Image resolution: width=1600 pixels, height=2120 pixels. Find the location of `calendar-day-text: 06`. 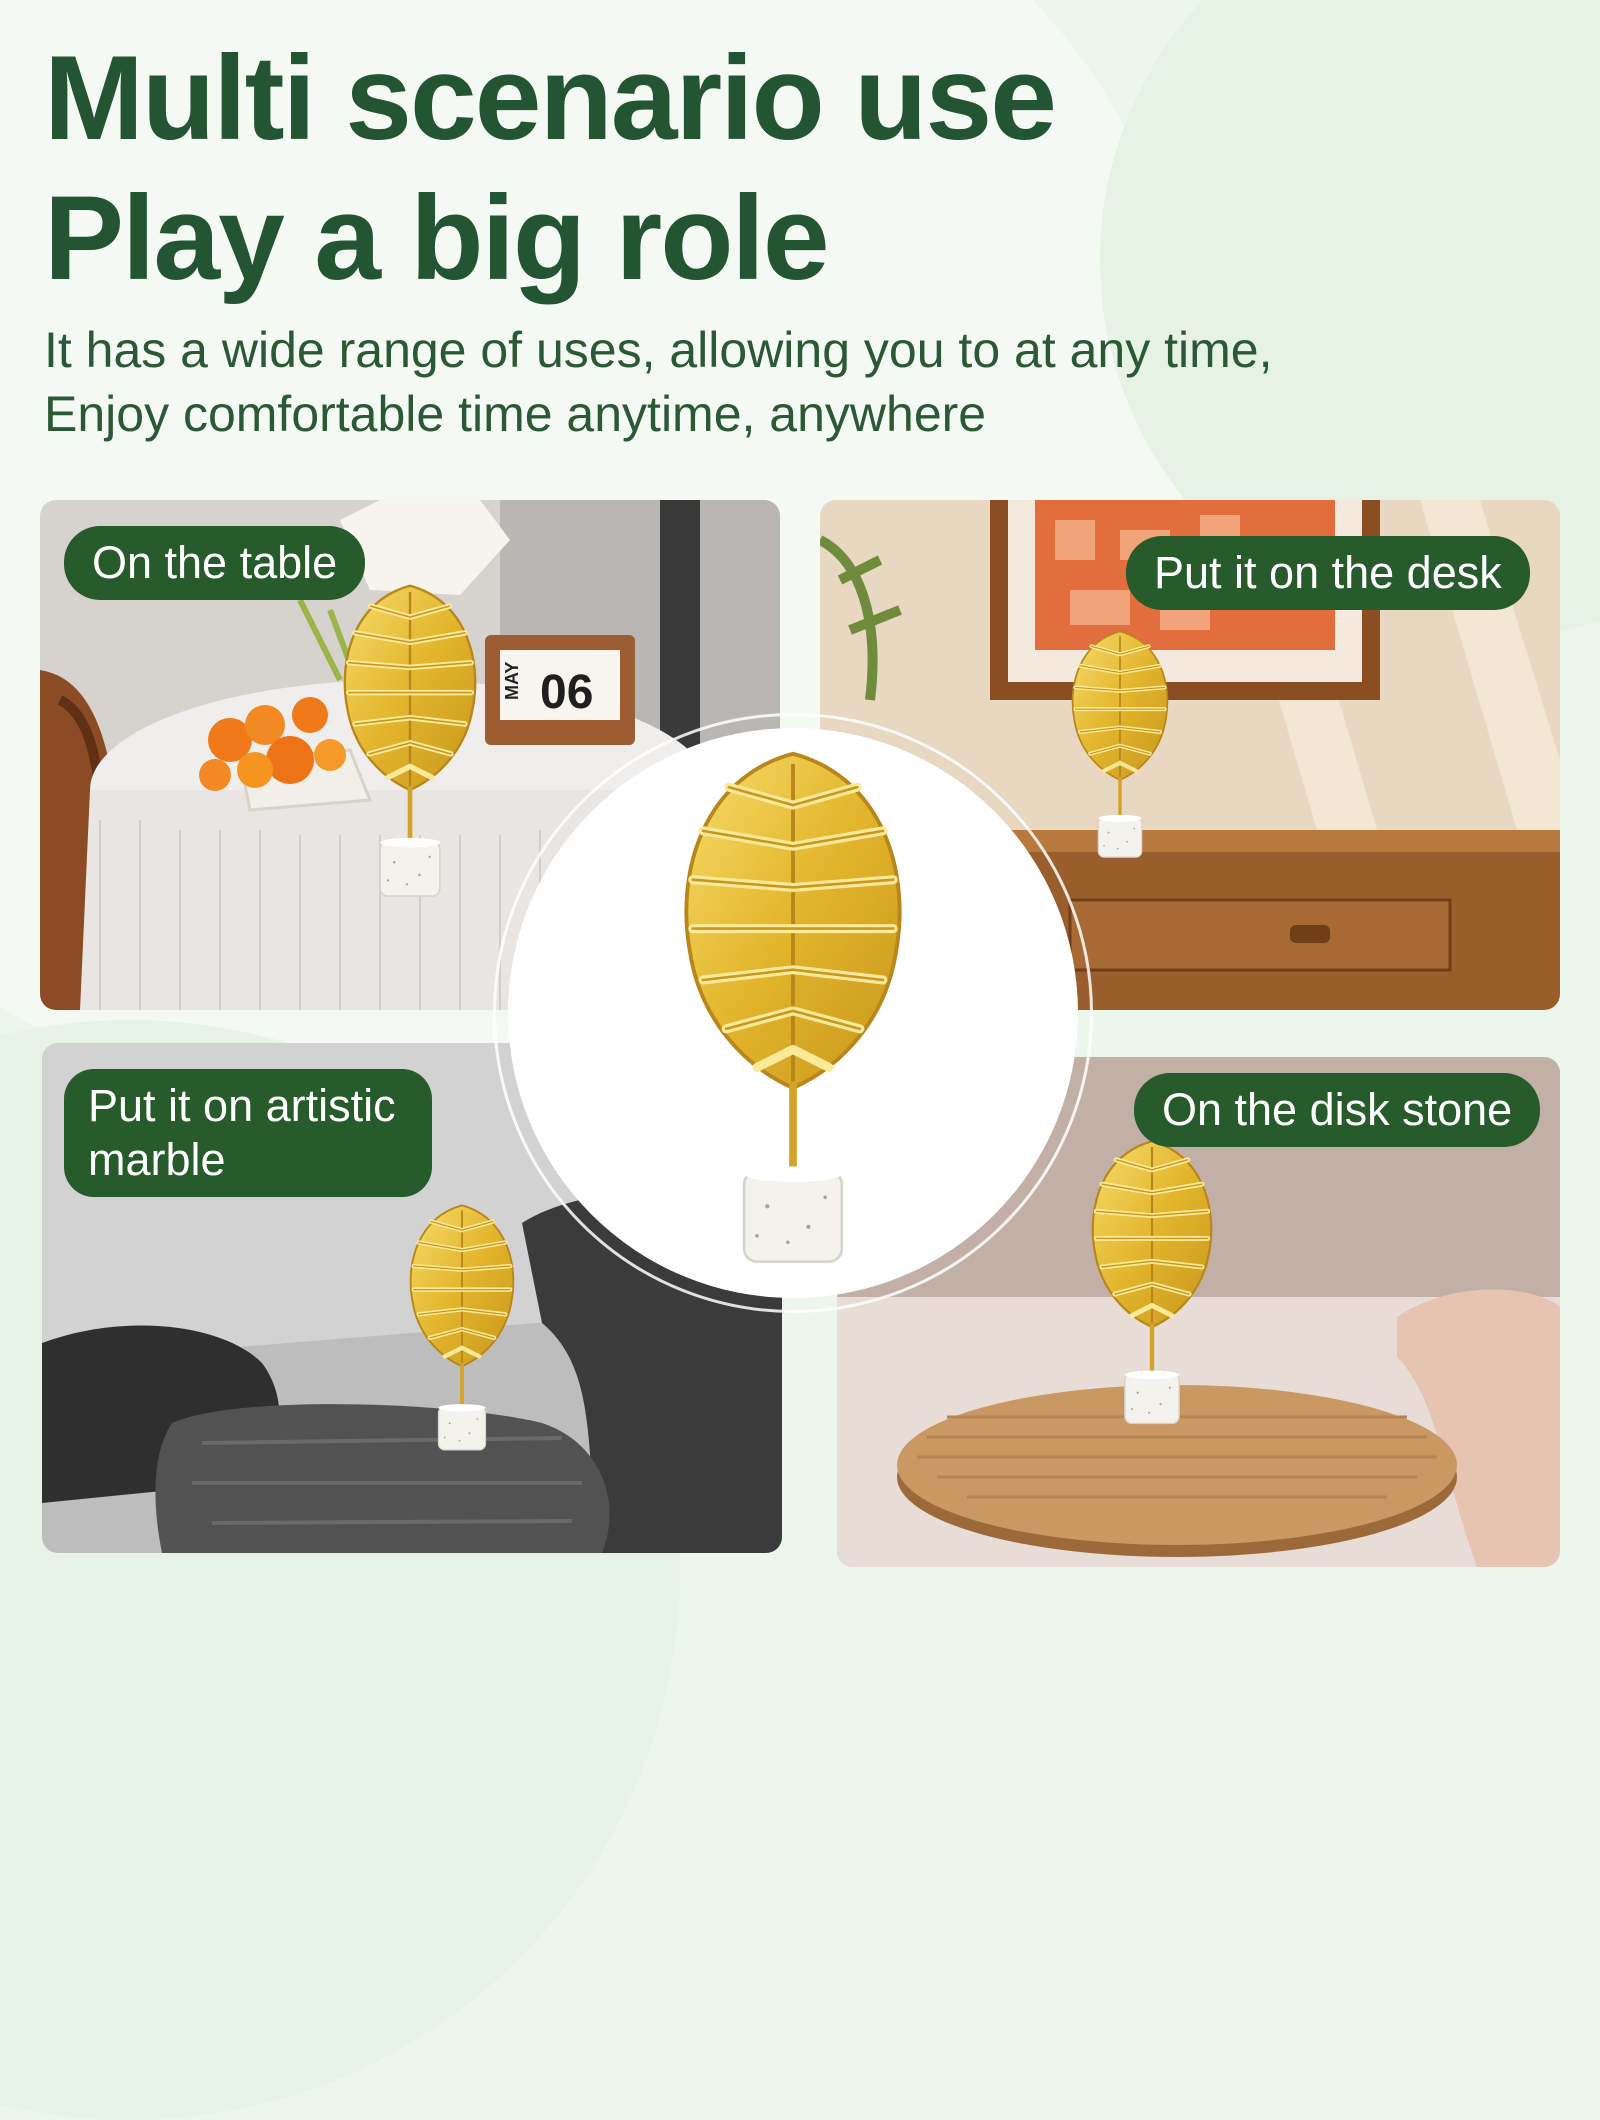

calendar-day-text: 06 is located at coordinates (566, 692).